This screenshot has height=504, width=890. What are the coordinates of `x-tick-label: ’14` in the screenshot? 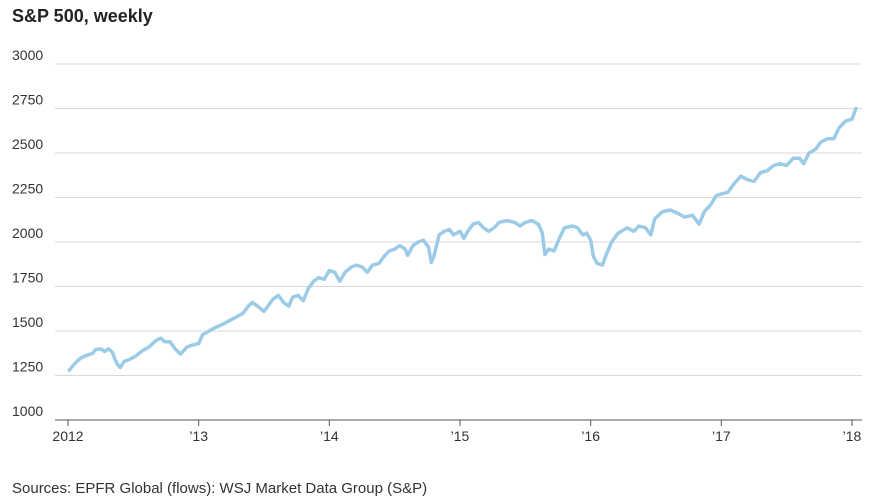 It's located at (329, 436).